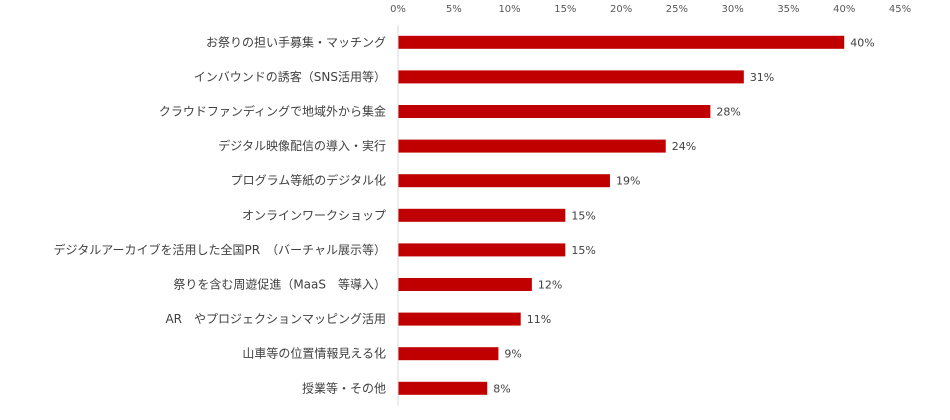 This screenshot has height=420, width=950. I want to click on x-axis-ticks: 0% 5% 10% 15% 20% 25% 30% 35% 40% 45%, so click(650, 9).